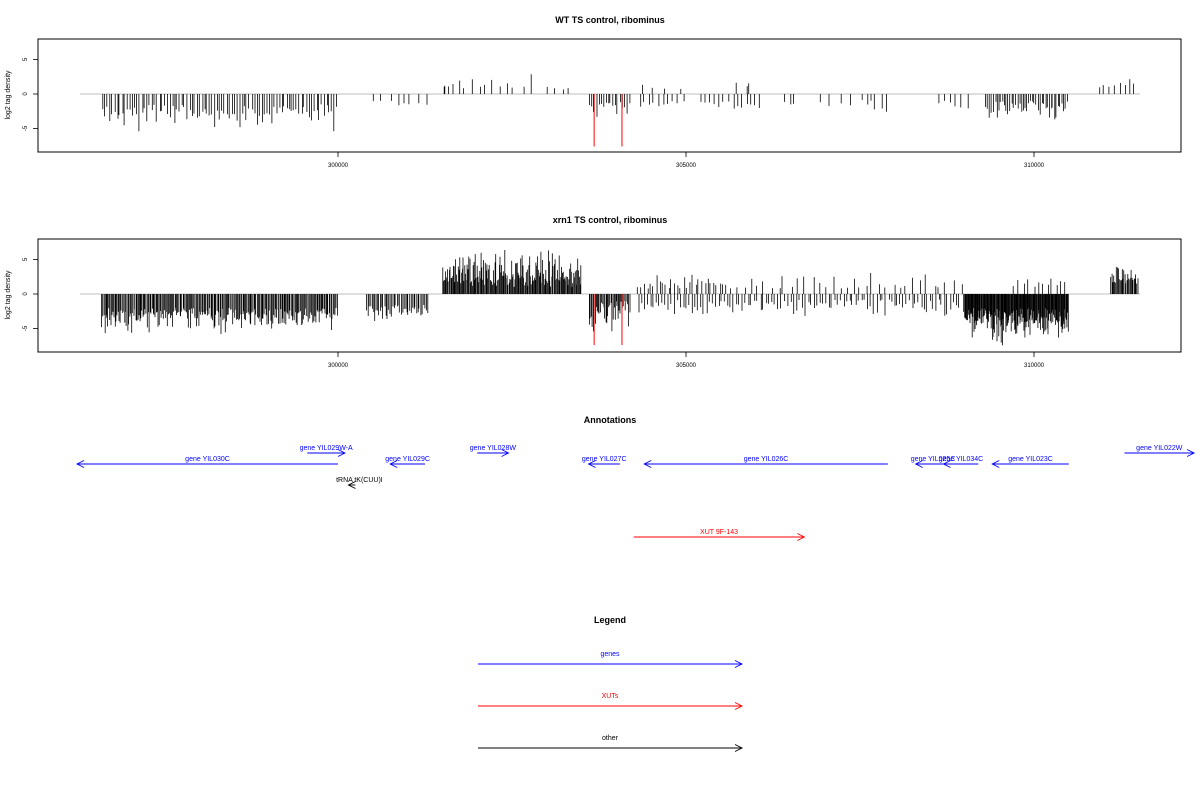 The height and width of the screenshot is (800, 1200). Describe the element at coordinates (766, 459) in the screenshot. I see `annotation-label: gene YIL026C` at that location.